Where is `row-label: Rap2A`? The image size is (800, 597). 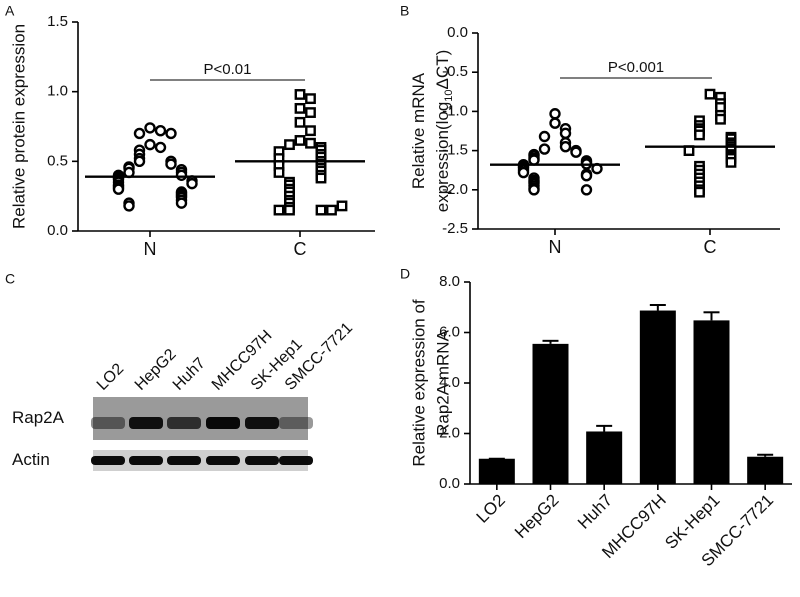
row-label: Rap2A is located at coordinates (38, 417).